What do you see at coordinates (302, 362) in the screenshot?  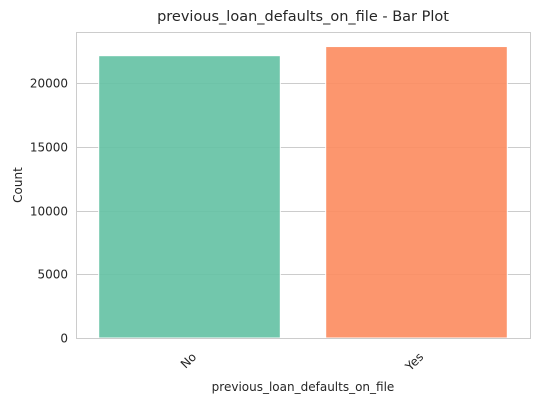 I see `x-tick-labels: No Yes` at bounding box center [302, 362].